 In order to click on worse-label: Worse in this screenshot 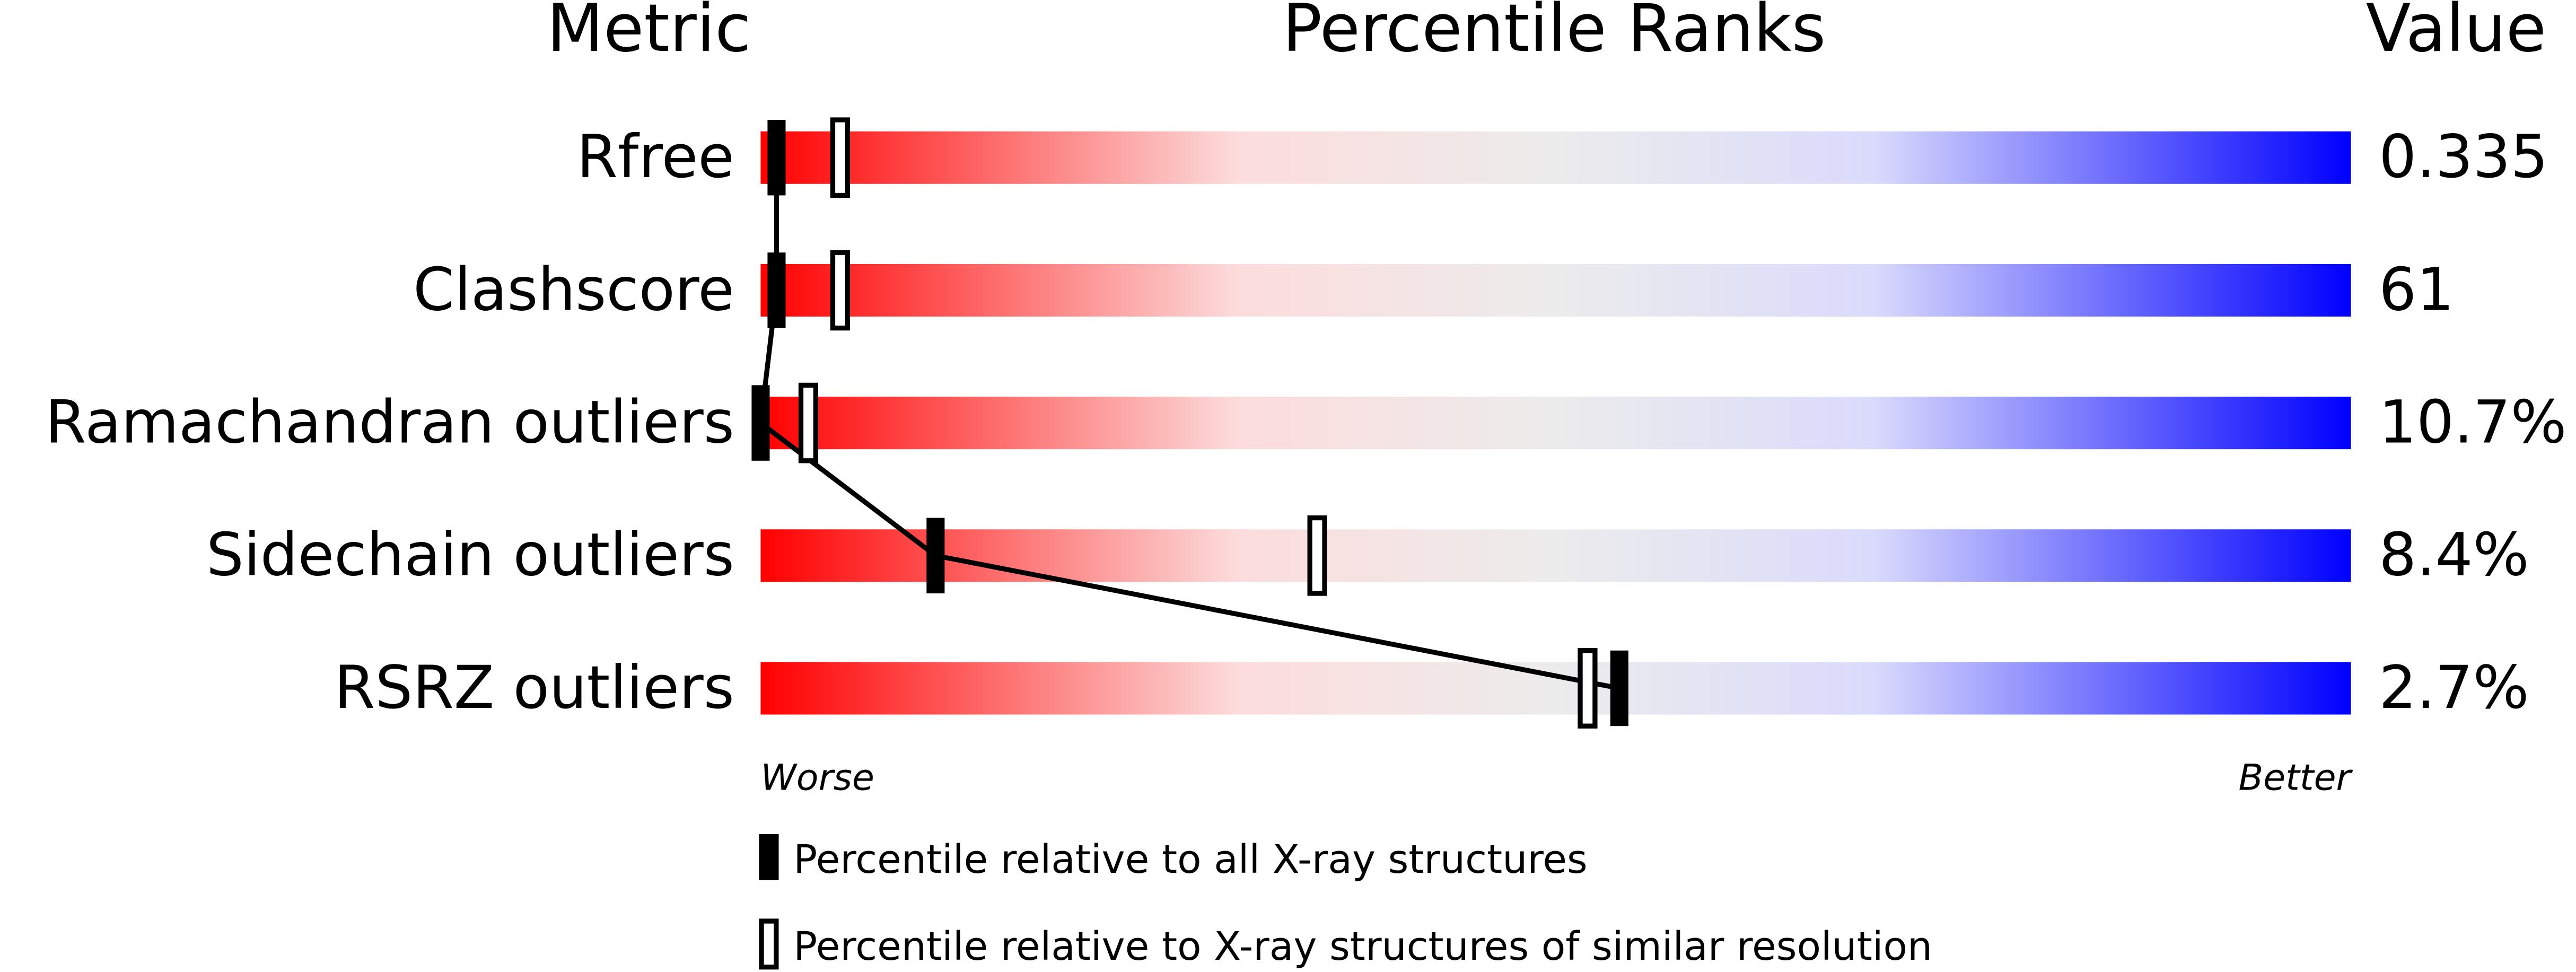, I will do `click(817, 778)`.